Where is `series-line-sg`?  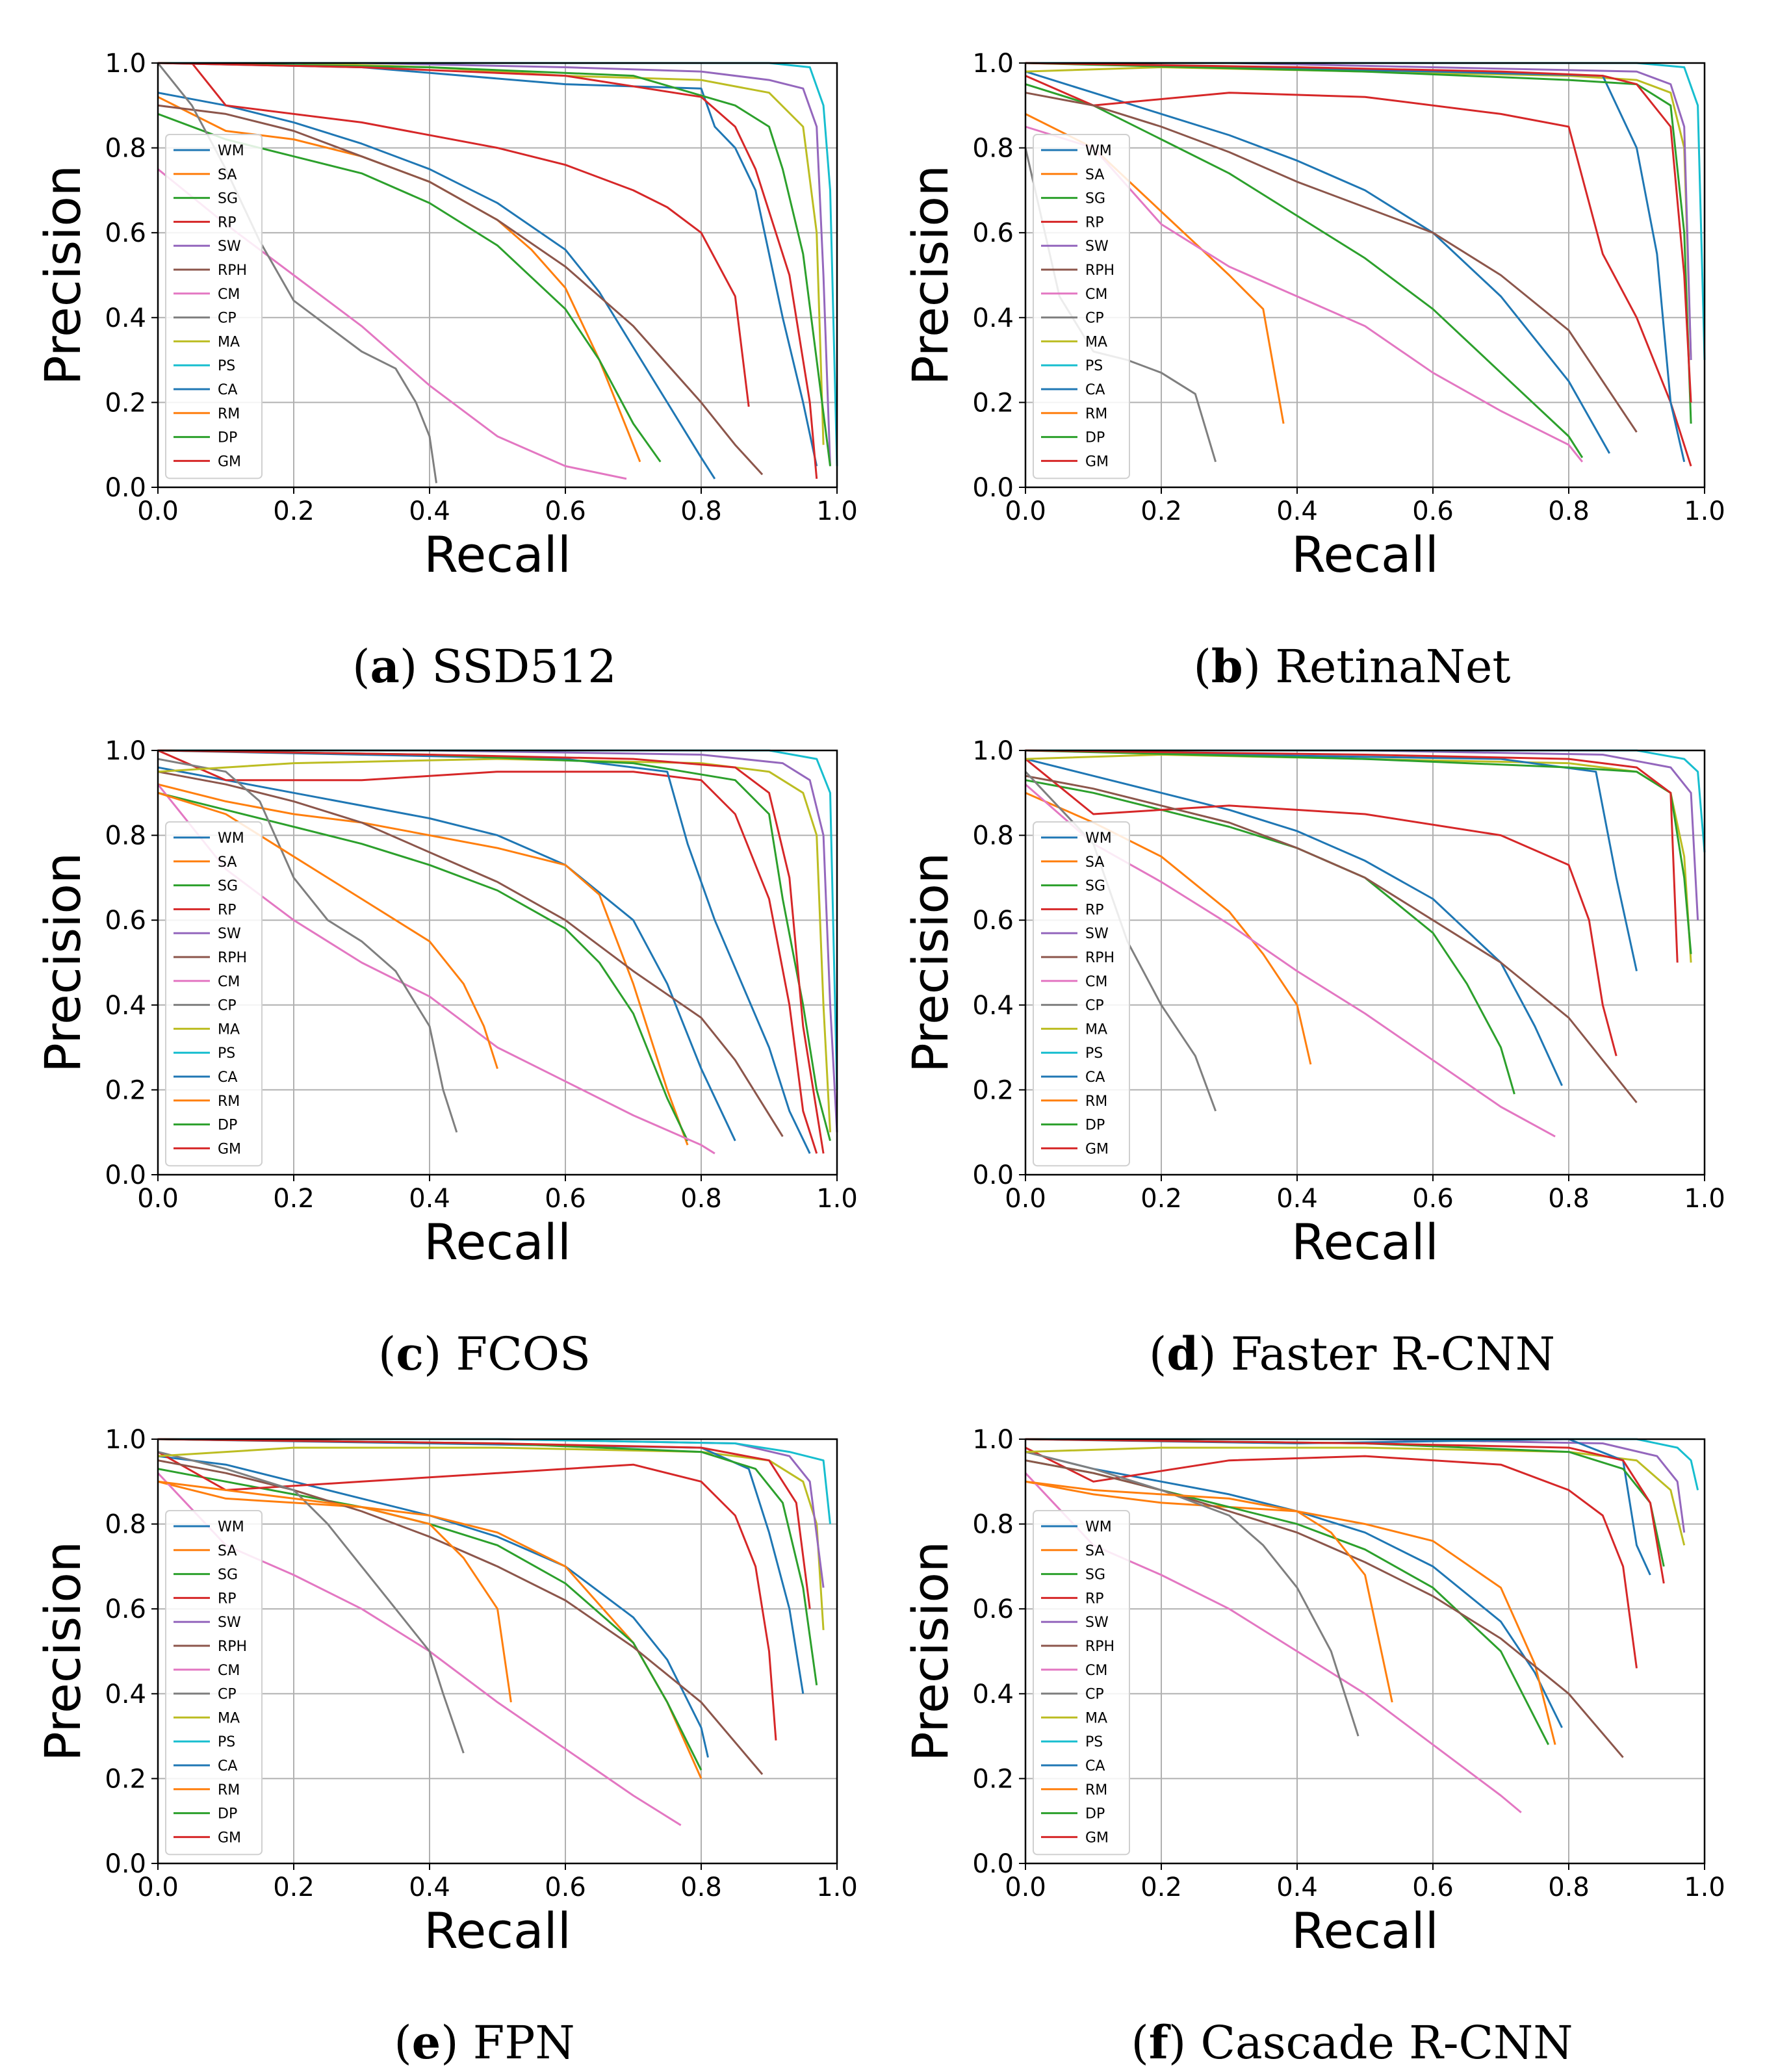 series-line-sg is located at coordinates (423, 966).